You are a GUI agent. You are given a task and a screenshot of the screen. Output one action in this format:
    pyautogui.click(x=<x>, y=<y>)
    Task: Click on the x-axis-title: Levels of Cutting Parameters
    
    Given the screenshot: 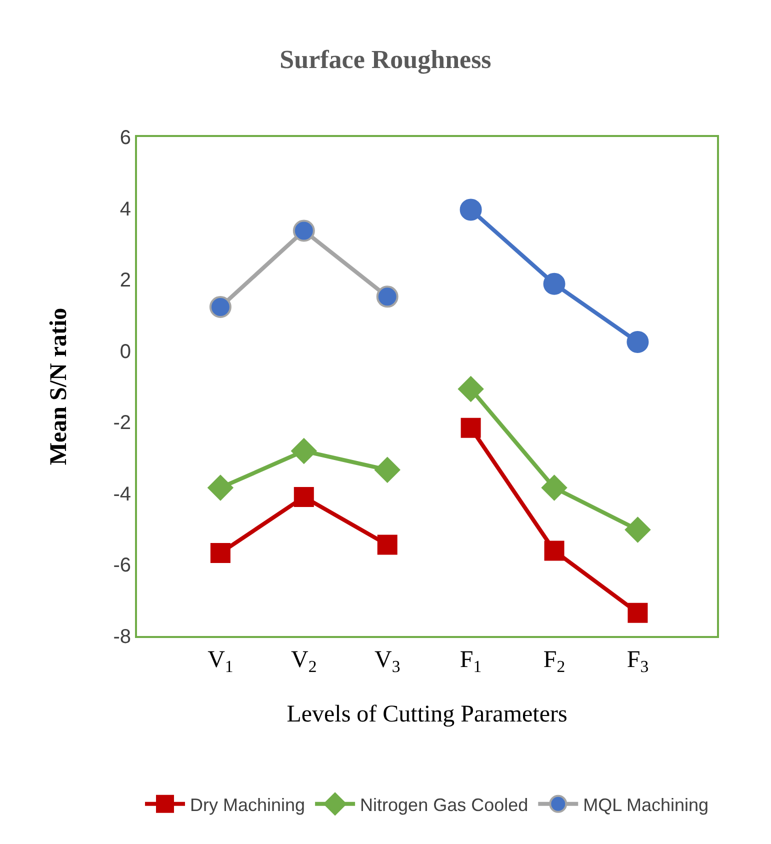 What is the action you would take?
    pyautogui.click(x=427, y=715)
    